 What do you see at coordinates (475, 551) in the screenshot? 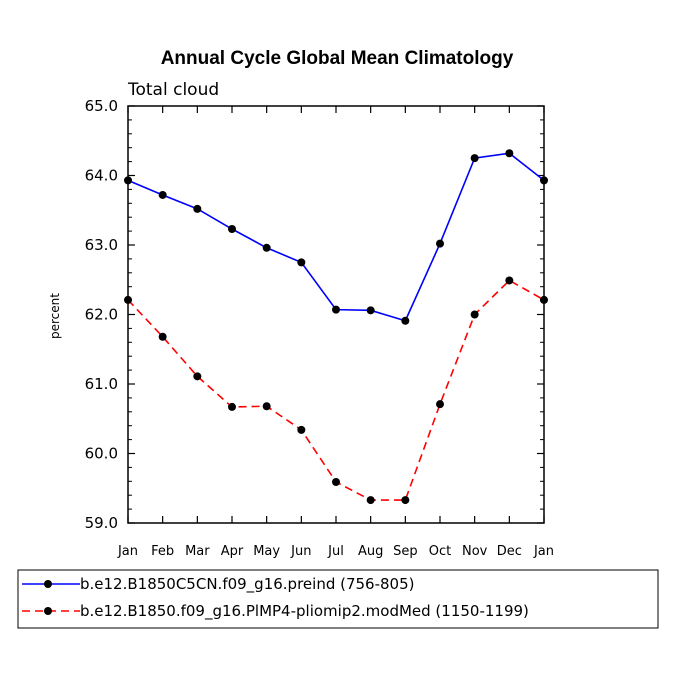
I see `x-tick-label: Nov` at bounding box center [475, 551].